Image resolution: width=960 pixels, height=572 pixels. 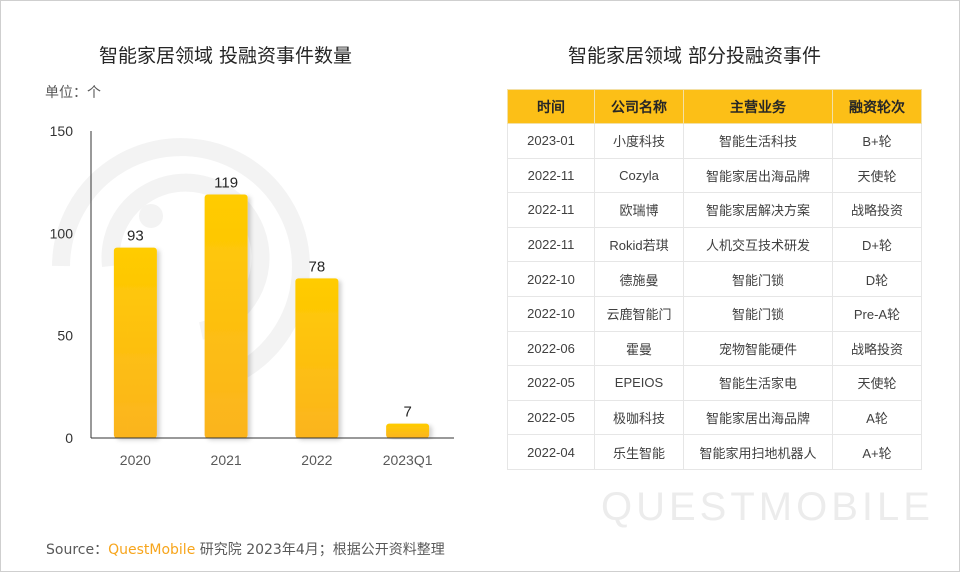 What do you see at coordinates (226, 316) in the screenshot?
I see `bar-2021` at bounding box center [226, 316].